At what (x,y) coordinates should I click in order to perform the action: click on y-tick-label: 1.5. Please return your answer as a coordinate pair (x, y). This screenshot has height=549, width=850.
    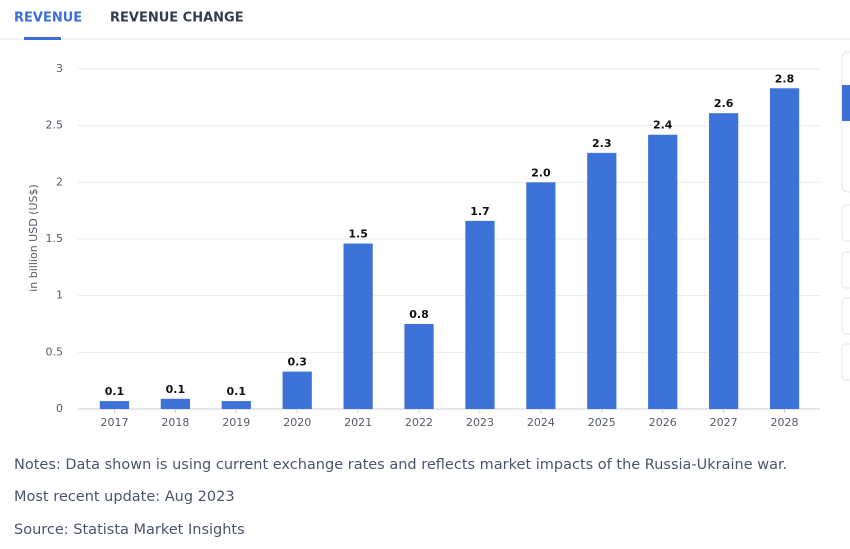
    Looking at the image, I should click on (55, 238).